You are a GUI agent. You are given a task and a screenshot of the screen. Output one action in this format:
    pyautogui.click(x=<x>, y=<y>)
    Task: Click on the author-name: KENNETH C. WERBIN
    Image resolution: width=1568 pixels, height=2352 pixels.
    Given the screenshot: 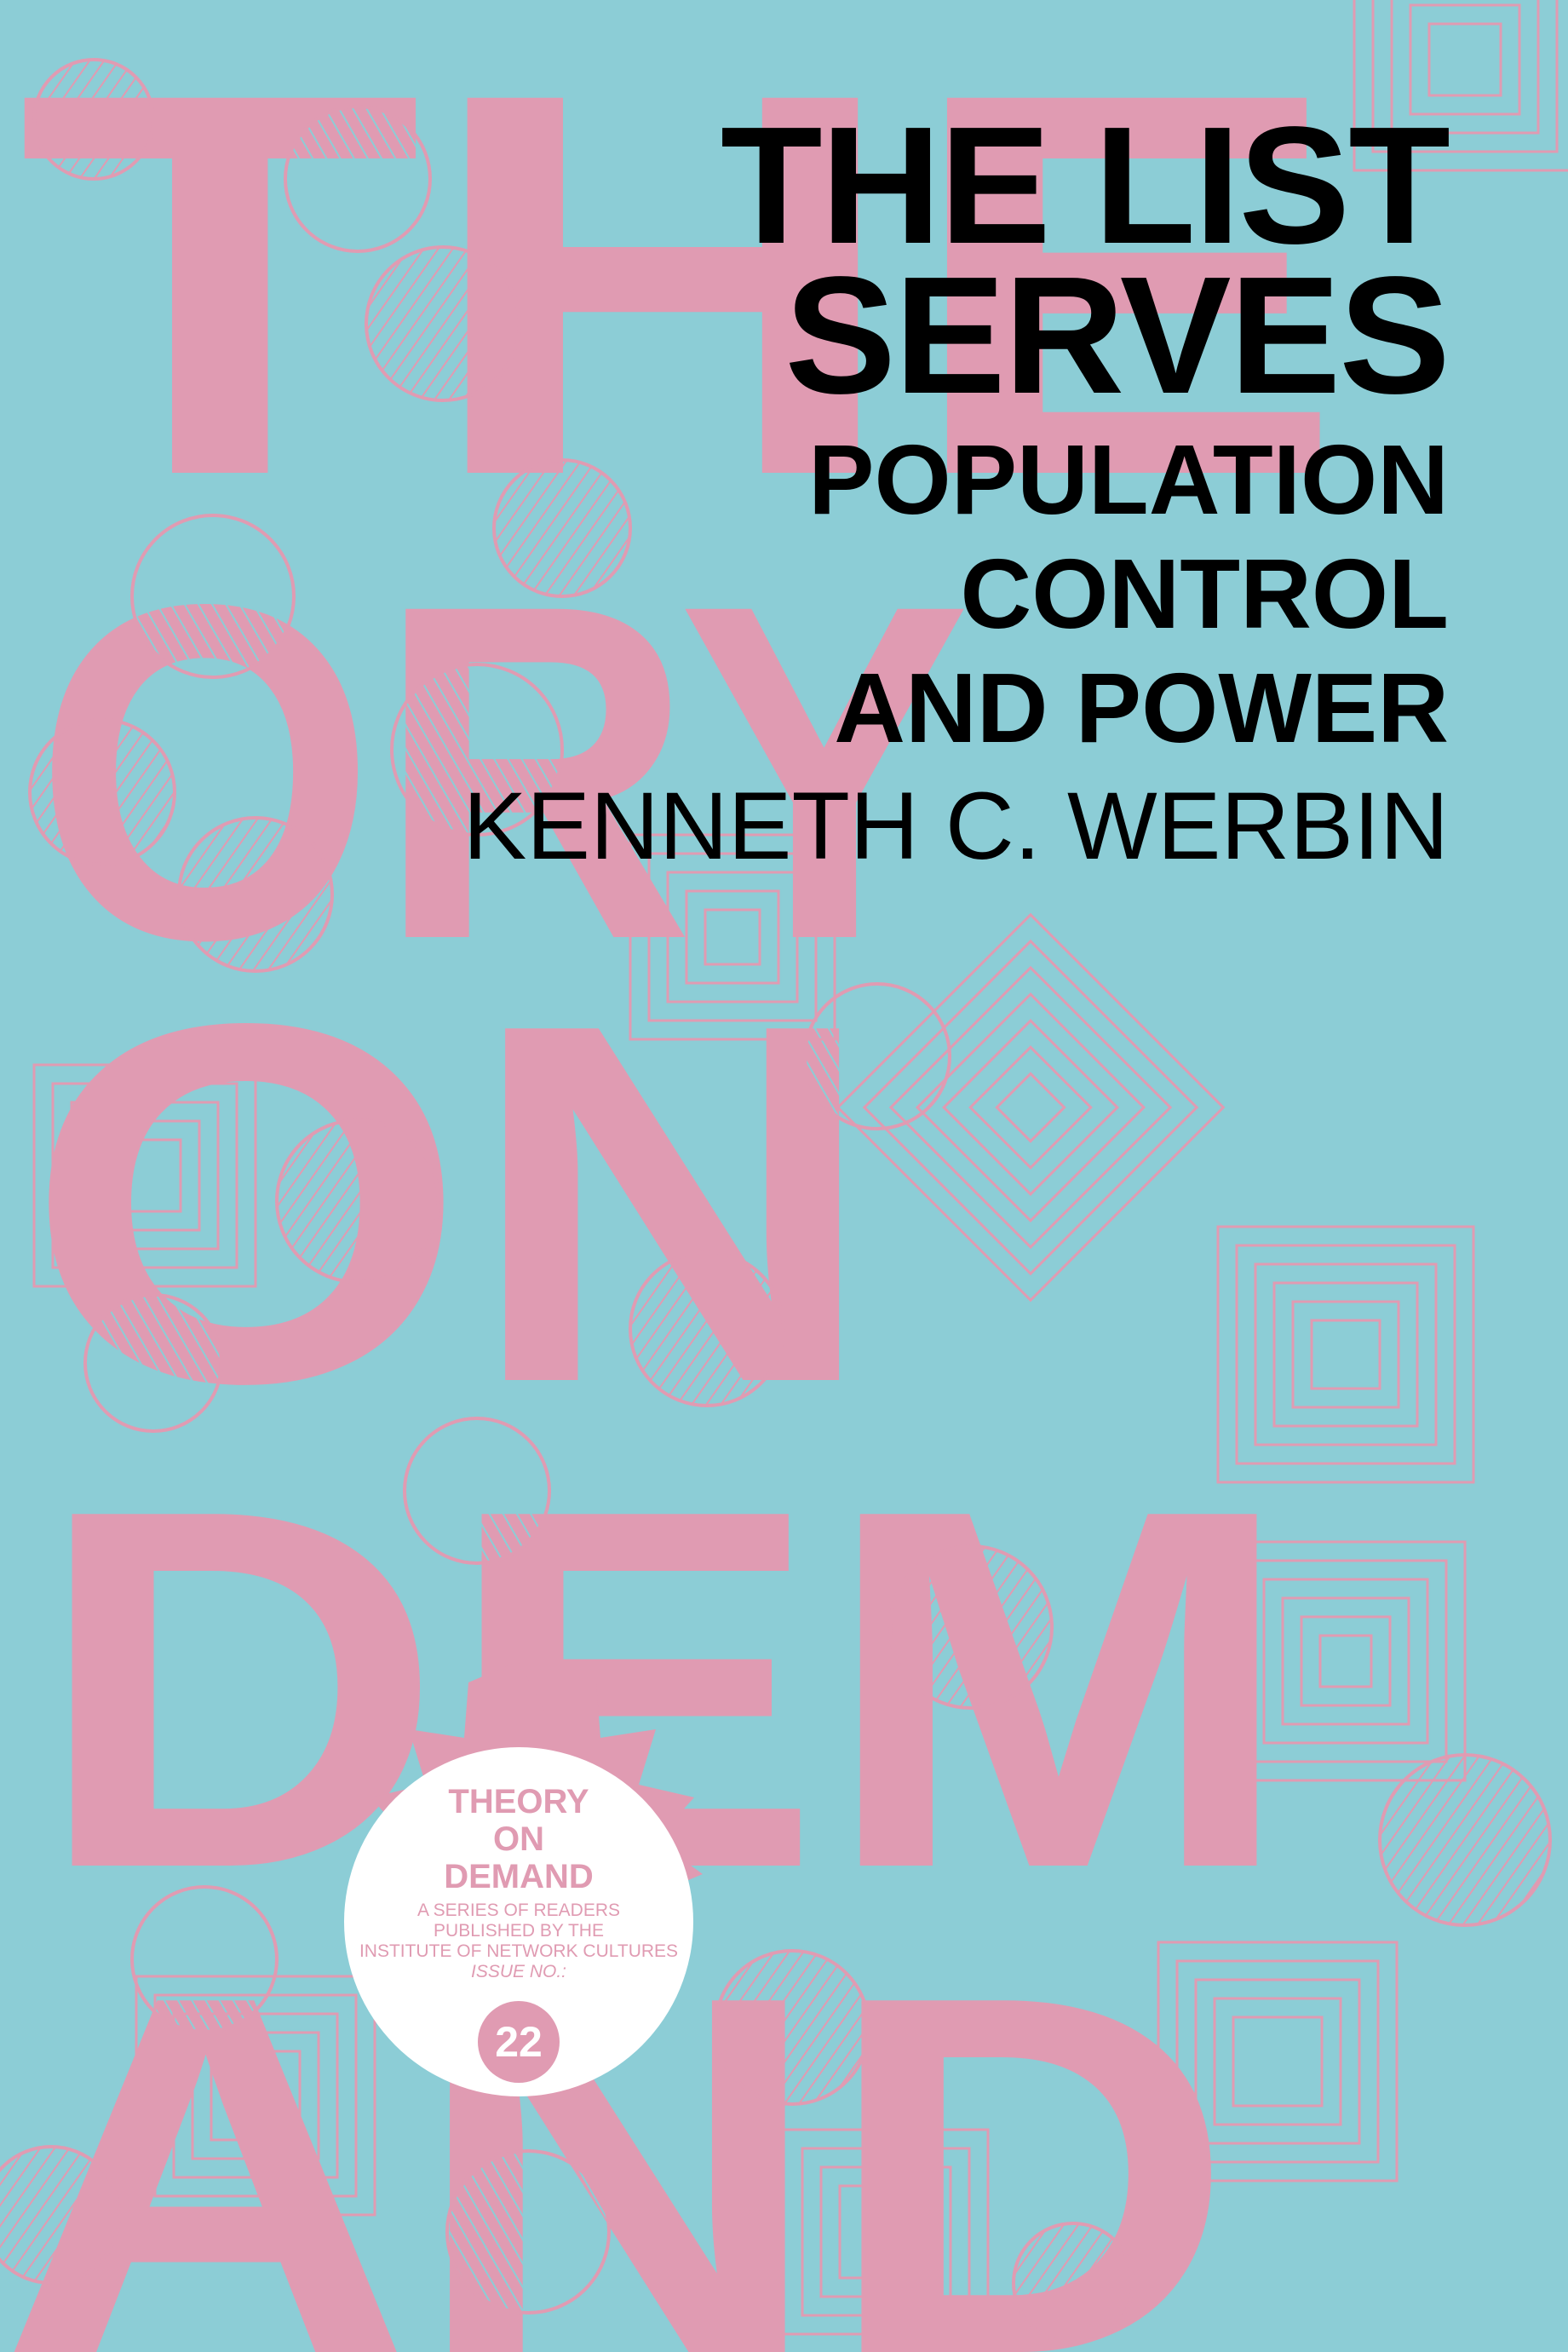 What is the action you would take?
    pyautogui.click(x=955, y=826)
    